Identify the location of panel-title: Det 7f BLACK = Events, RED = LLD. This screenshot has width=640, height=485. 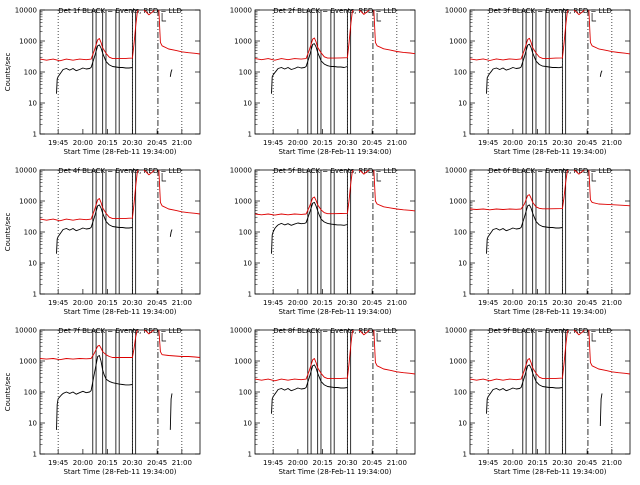
(119, 331).